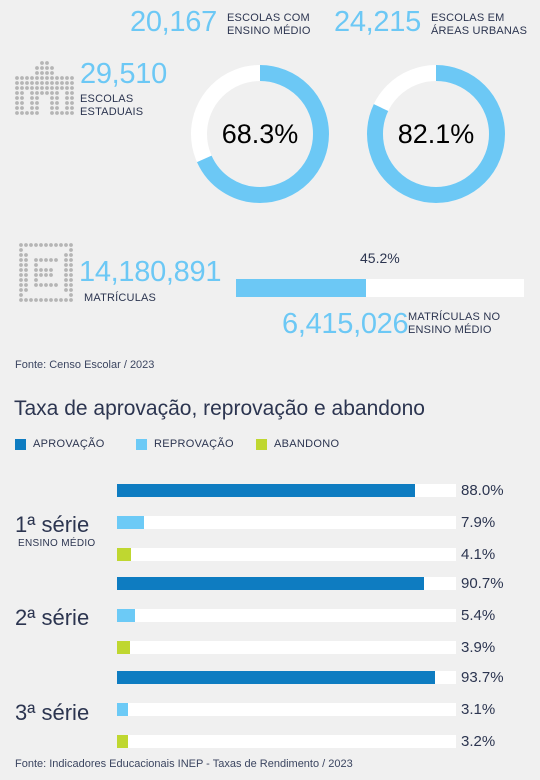 The image size is (540, 780). What do you see at coordinates (150, 272) in the screenshot?
I see `matriculas-value: 14,180,891` at bounding box center [150, 272].